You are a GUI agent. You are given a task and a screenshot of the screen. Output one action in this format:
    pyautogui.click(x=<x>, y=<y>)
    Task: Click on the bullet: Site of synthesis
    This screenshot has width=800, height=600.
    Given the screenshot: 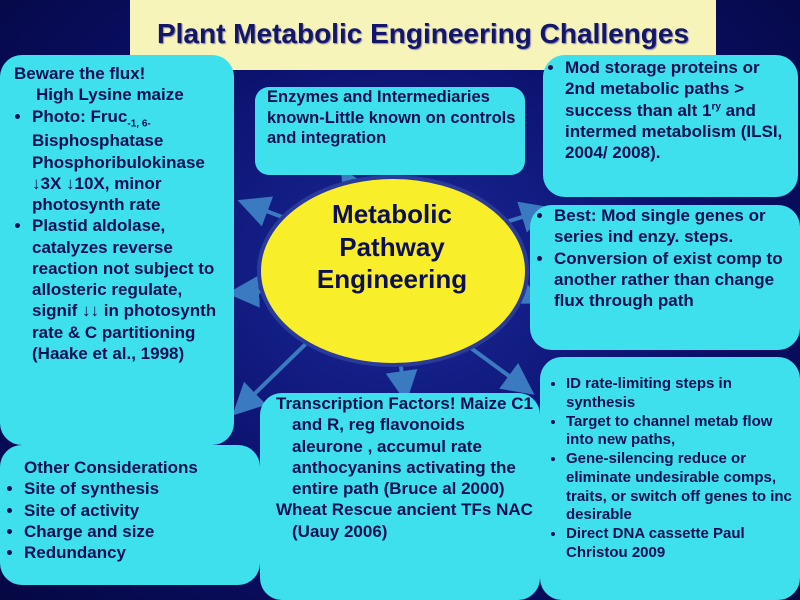 What is the action you would take?
    pyautogui.click(x=139, y=488)
    